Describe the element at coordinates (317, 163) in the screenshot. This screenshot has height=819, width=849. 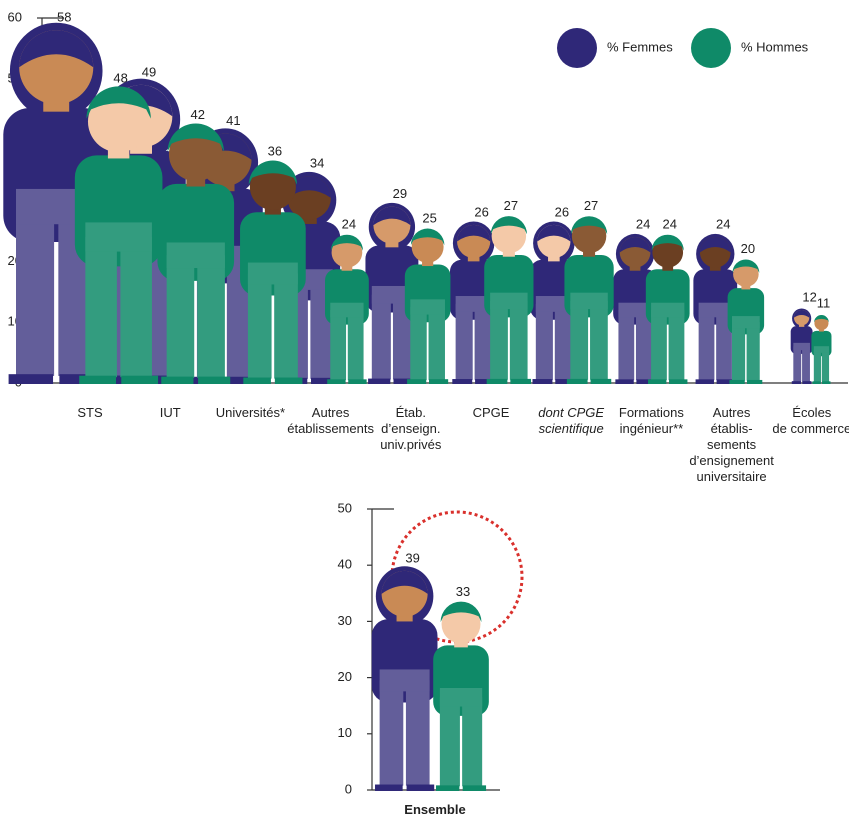
I see `value-label: 34` at that location.